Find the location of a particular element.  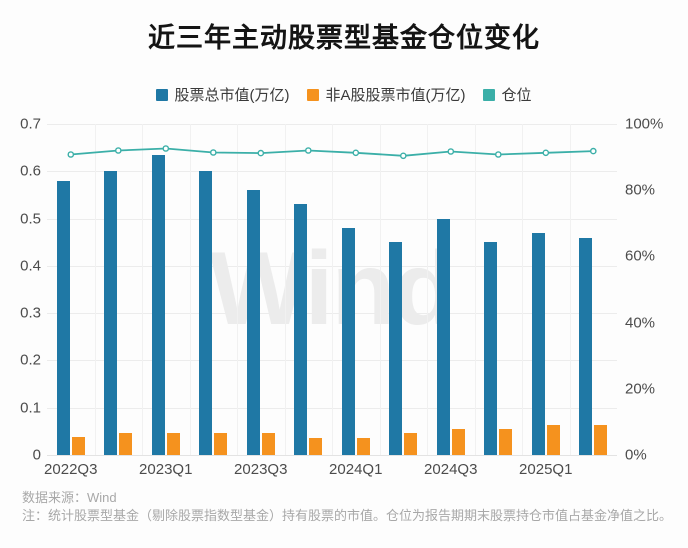

left-axis-tick-label: 0.7 is located at coordinates (30, 124).